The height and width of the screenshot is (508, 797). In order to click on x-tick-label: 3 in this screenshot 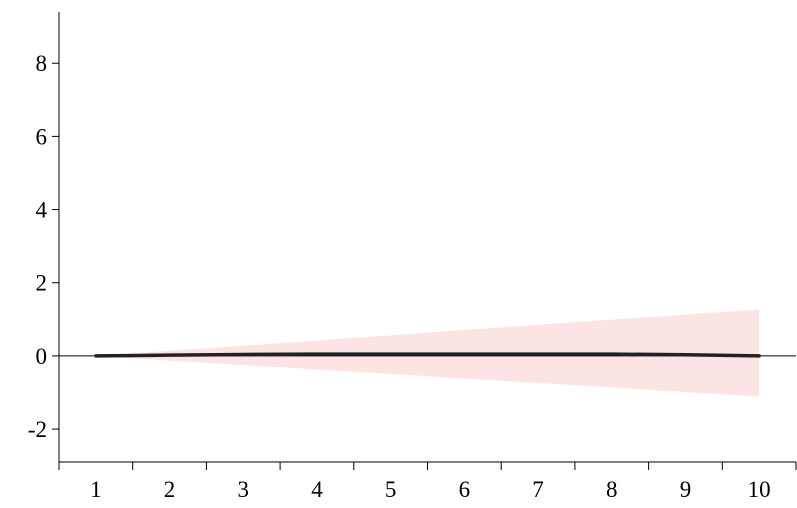, I will do `click(244, 489)`.